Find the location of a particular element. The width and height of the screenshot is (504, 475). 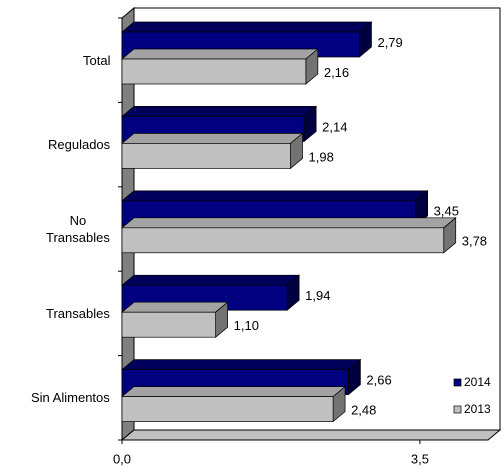

y-tick-label: No Transables is located at coordinates (78, 229).